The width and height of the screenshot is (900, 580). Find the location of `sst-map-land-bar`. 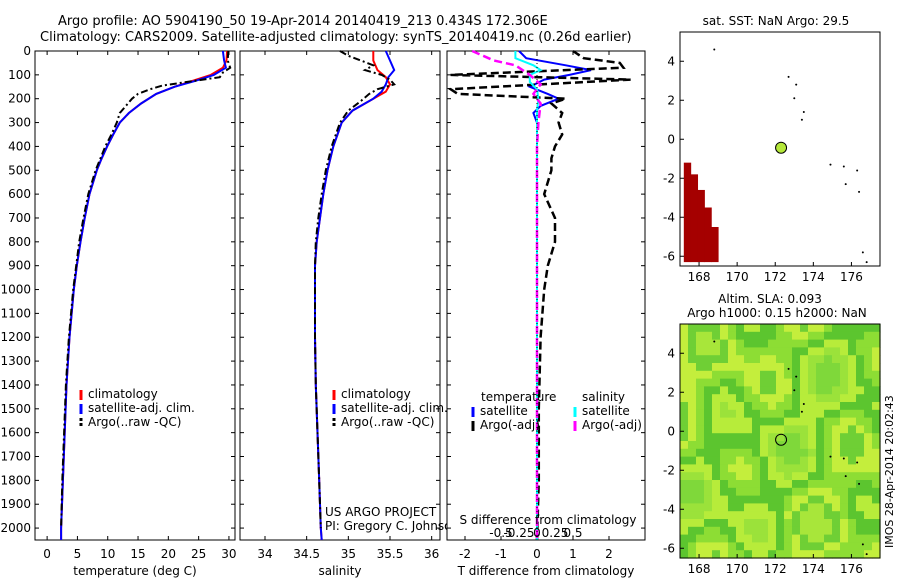

sst-map-land-bar is located at coordinates (694, 218).